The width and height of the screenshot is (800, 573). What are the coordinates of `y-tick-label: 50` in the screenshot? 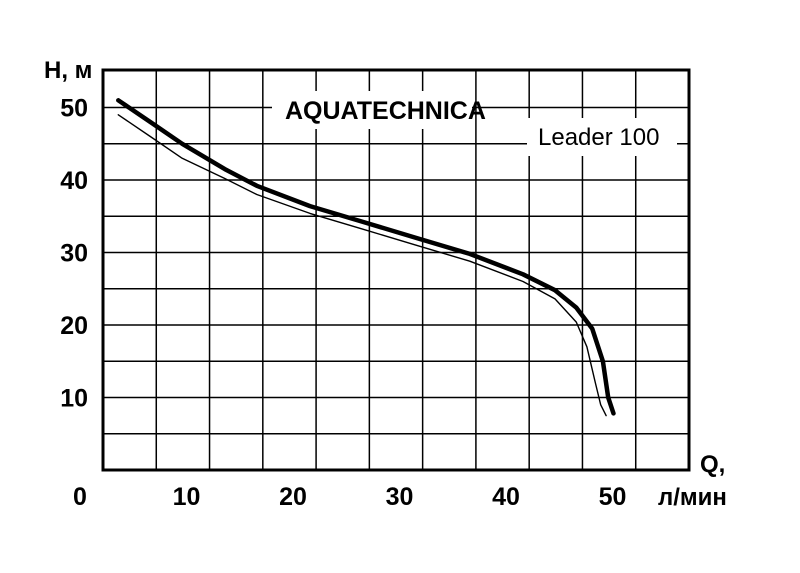 It's located at (74, 109).